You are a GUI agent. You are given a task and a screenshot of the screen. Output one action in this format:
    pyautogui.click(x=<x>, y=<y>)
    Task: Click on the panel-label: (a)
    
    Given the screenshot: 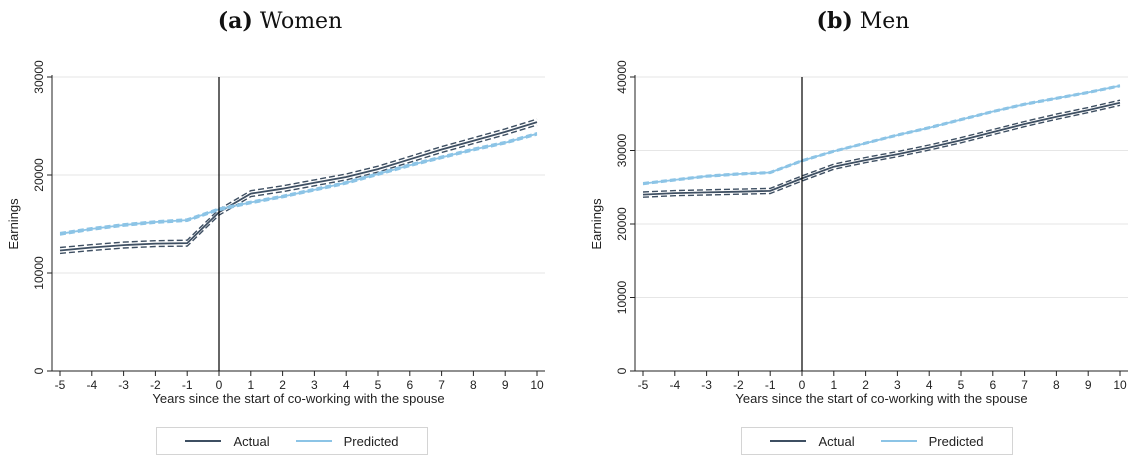 What is the action you would take?
    pyautogui.click(x=235, y=21)
    